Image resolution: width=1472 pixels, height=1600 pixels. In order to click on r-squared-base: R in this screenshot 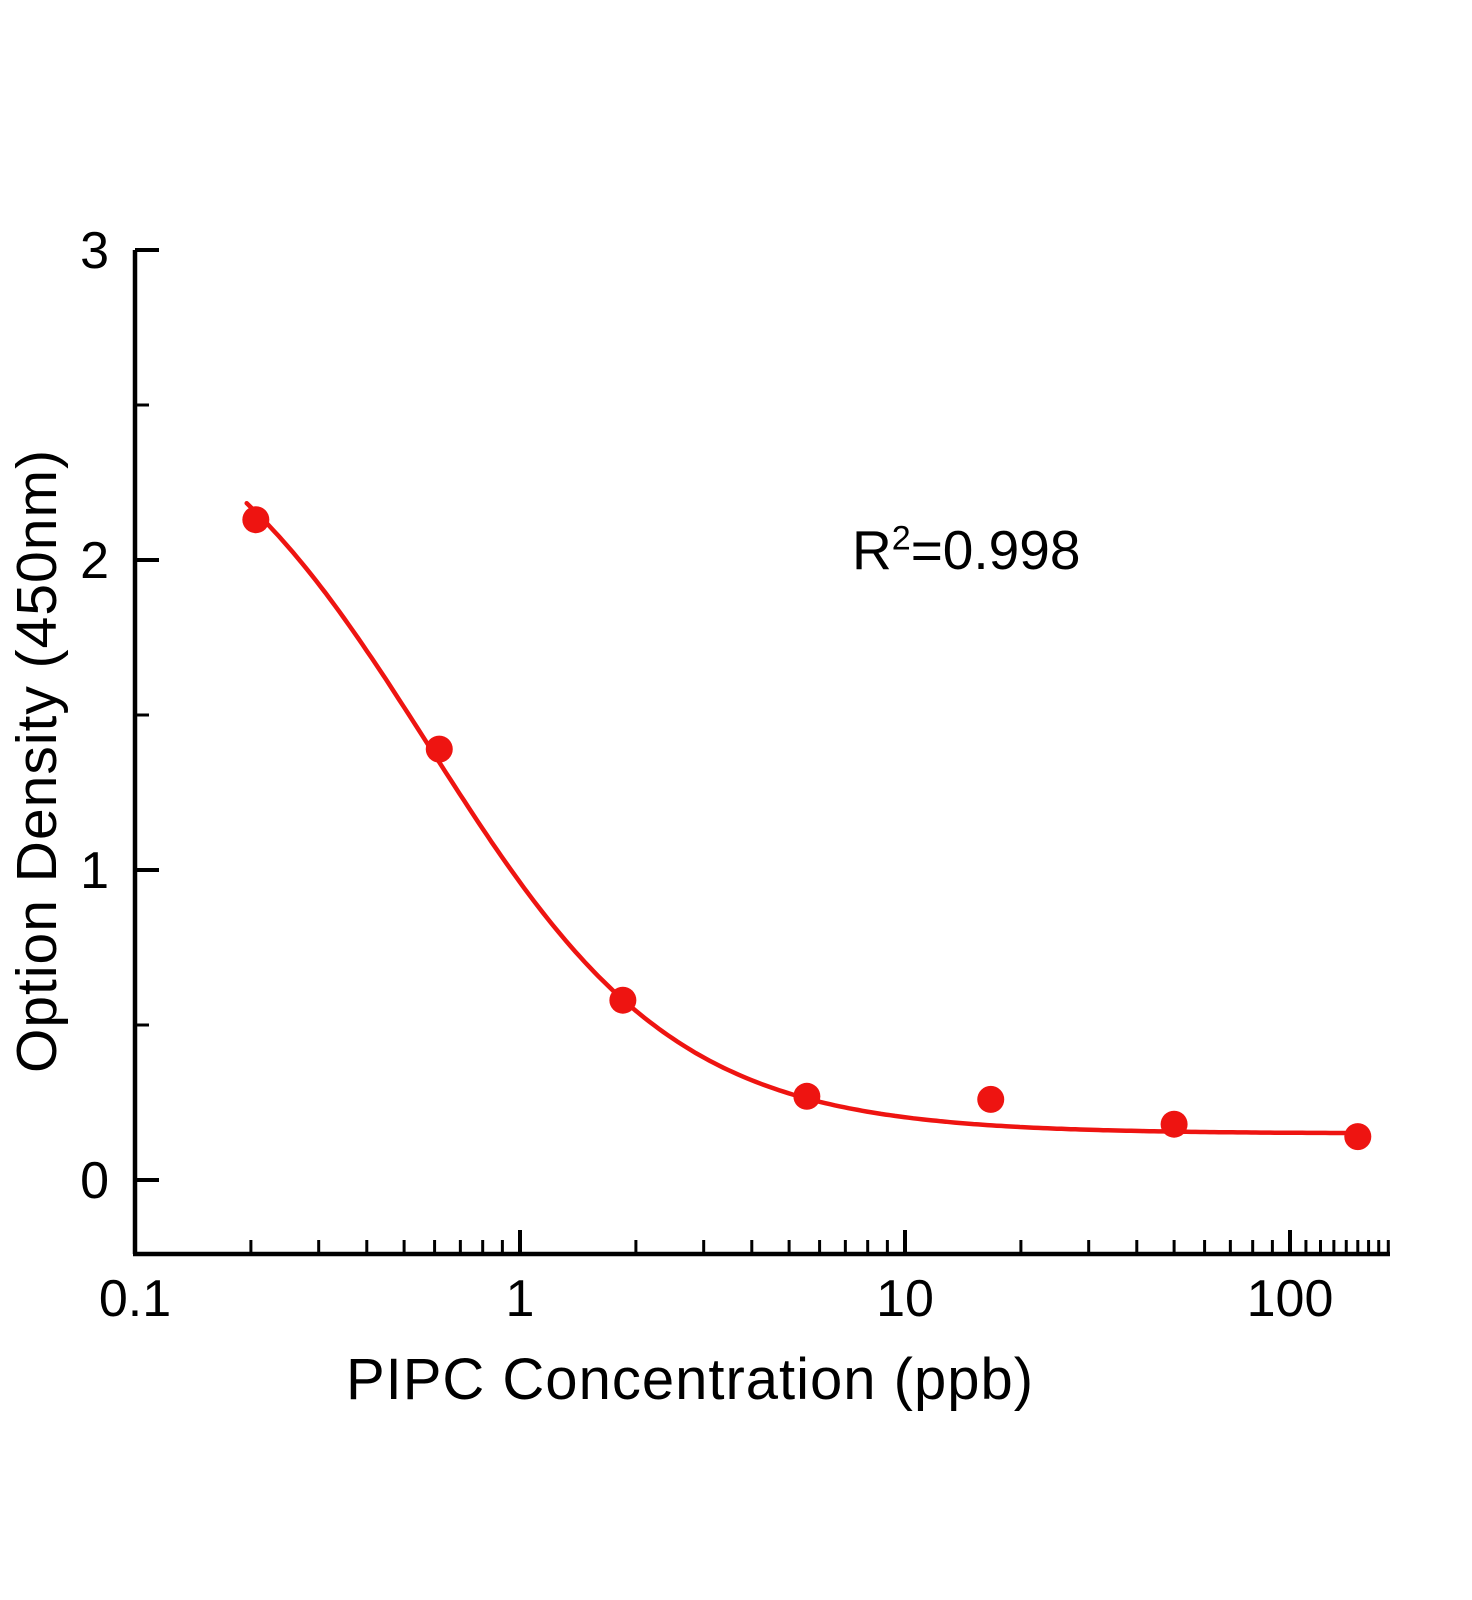, I will do `click(872, 550)`.